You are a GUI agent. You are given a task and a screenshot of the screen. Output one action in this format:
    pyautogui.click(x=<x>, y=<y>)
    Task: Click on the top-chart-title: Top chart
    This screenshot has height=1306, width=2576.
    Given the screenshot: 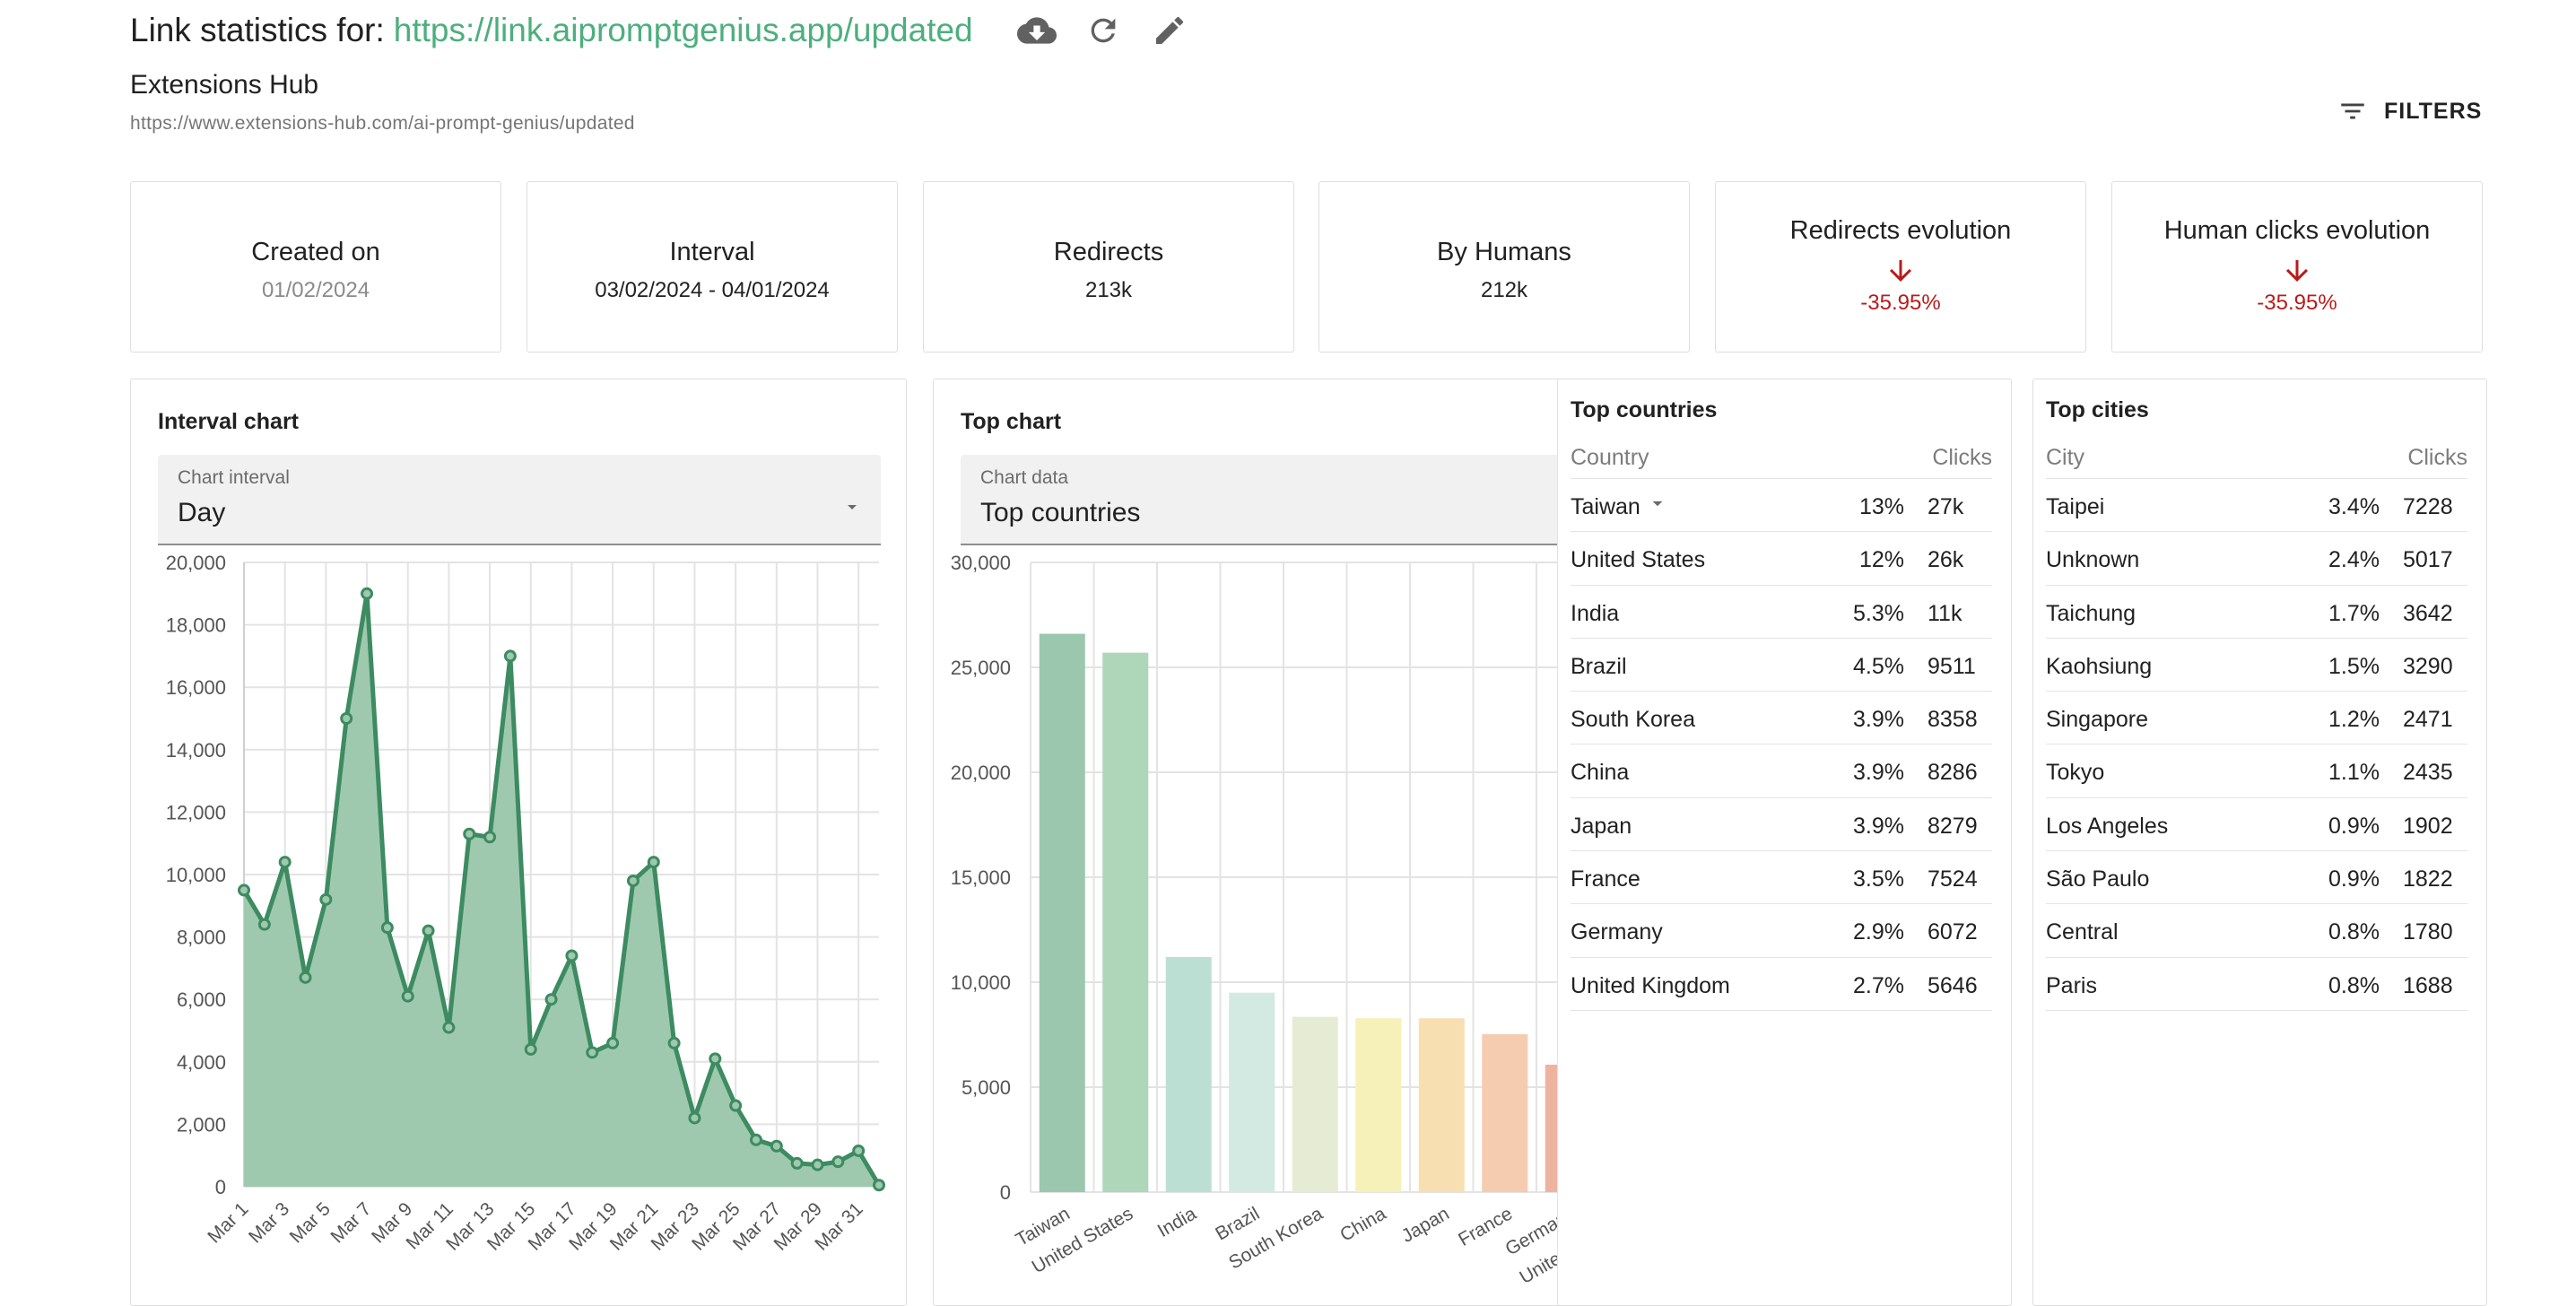 What is the action you would take?
    pyautogui.click(x=1011, y=421)
    